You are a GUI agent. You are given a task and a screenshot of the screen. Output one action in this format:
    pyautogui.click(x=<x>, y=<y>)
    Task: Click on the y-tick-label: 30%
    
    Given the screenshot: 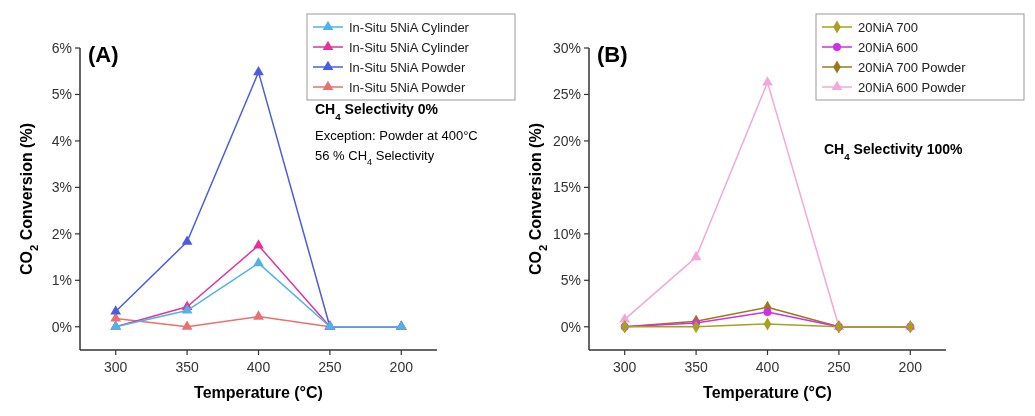 What is the action you would take?
    pyautogui.click(x=566, y=47)
    